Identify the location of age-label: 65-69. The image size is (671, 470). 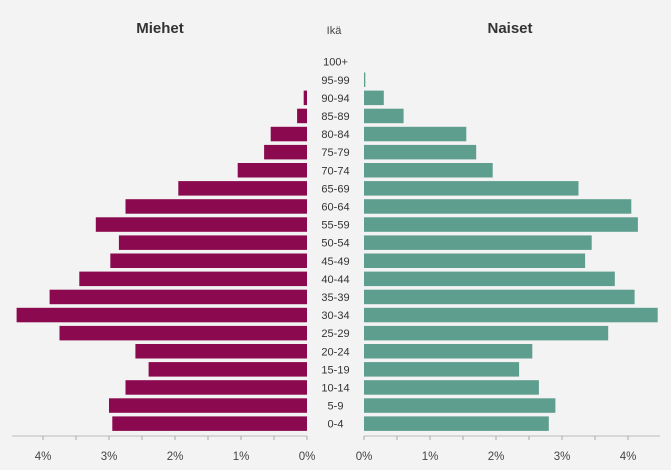
(335, 189).